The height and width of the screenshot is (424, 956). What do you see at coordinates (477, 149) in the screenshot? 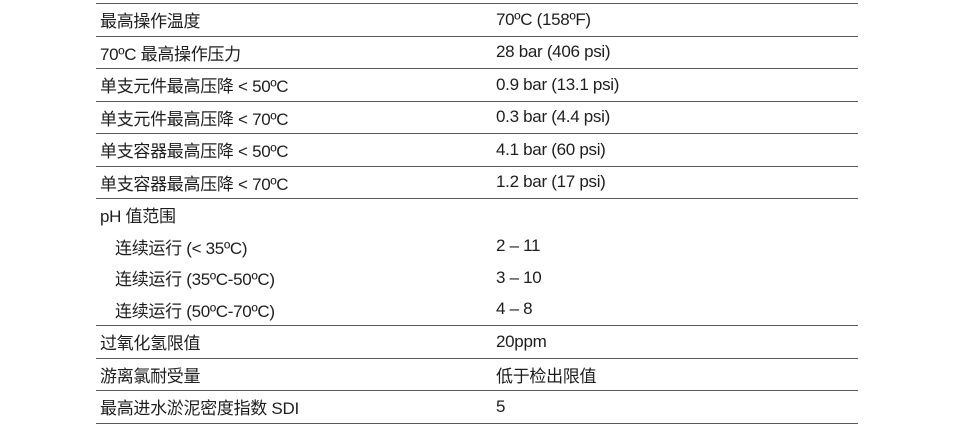
I see `table-row: 单支容器最高压降 < 50ºC 4.1 bar (60 psi)` at bounding box center [477, 149].